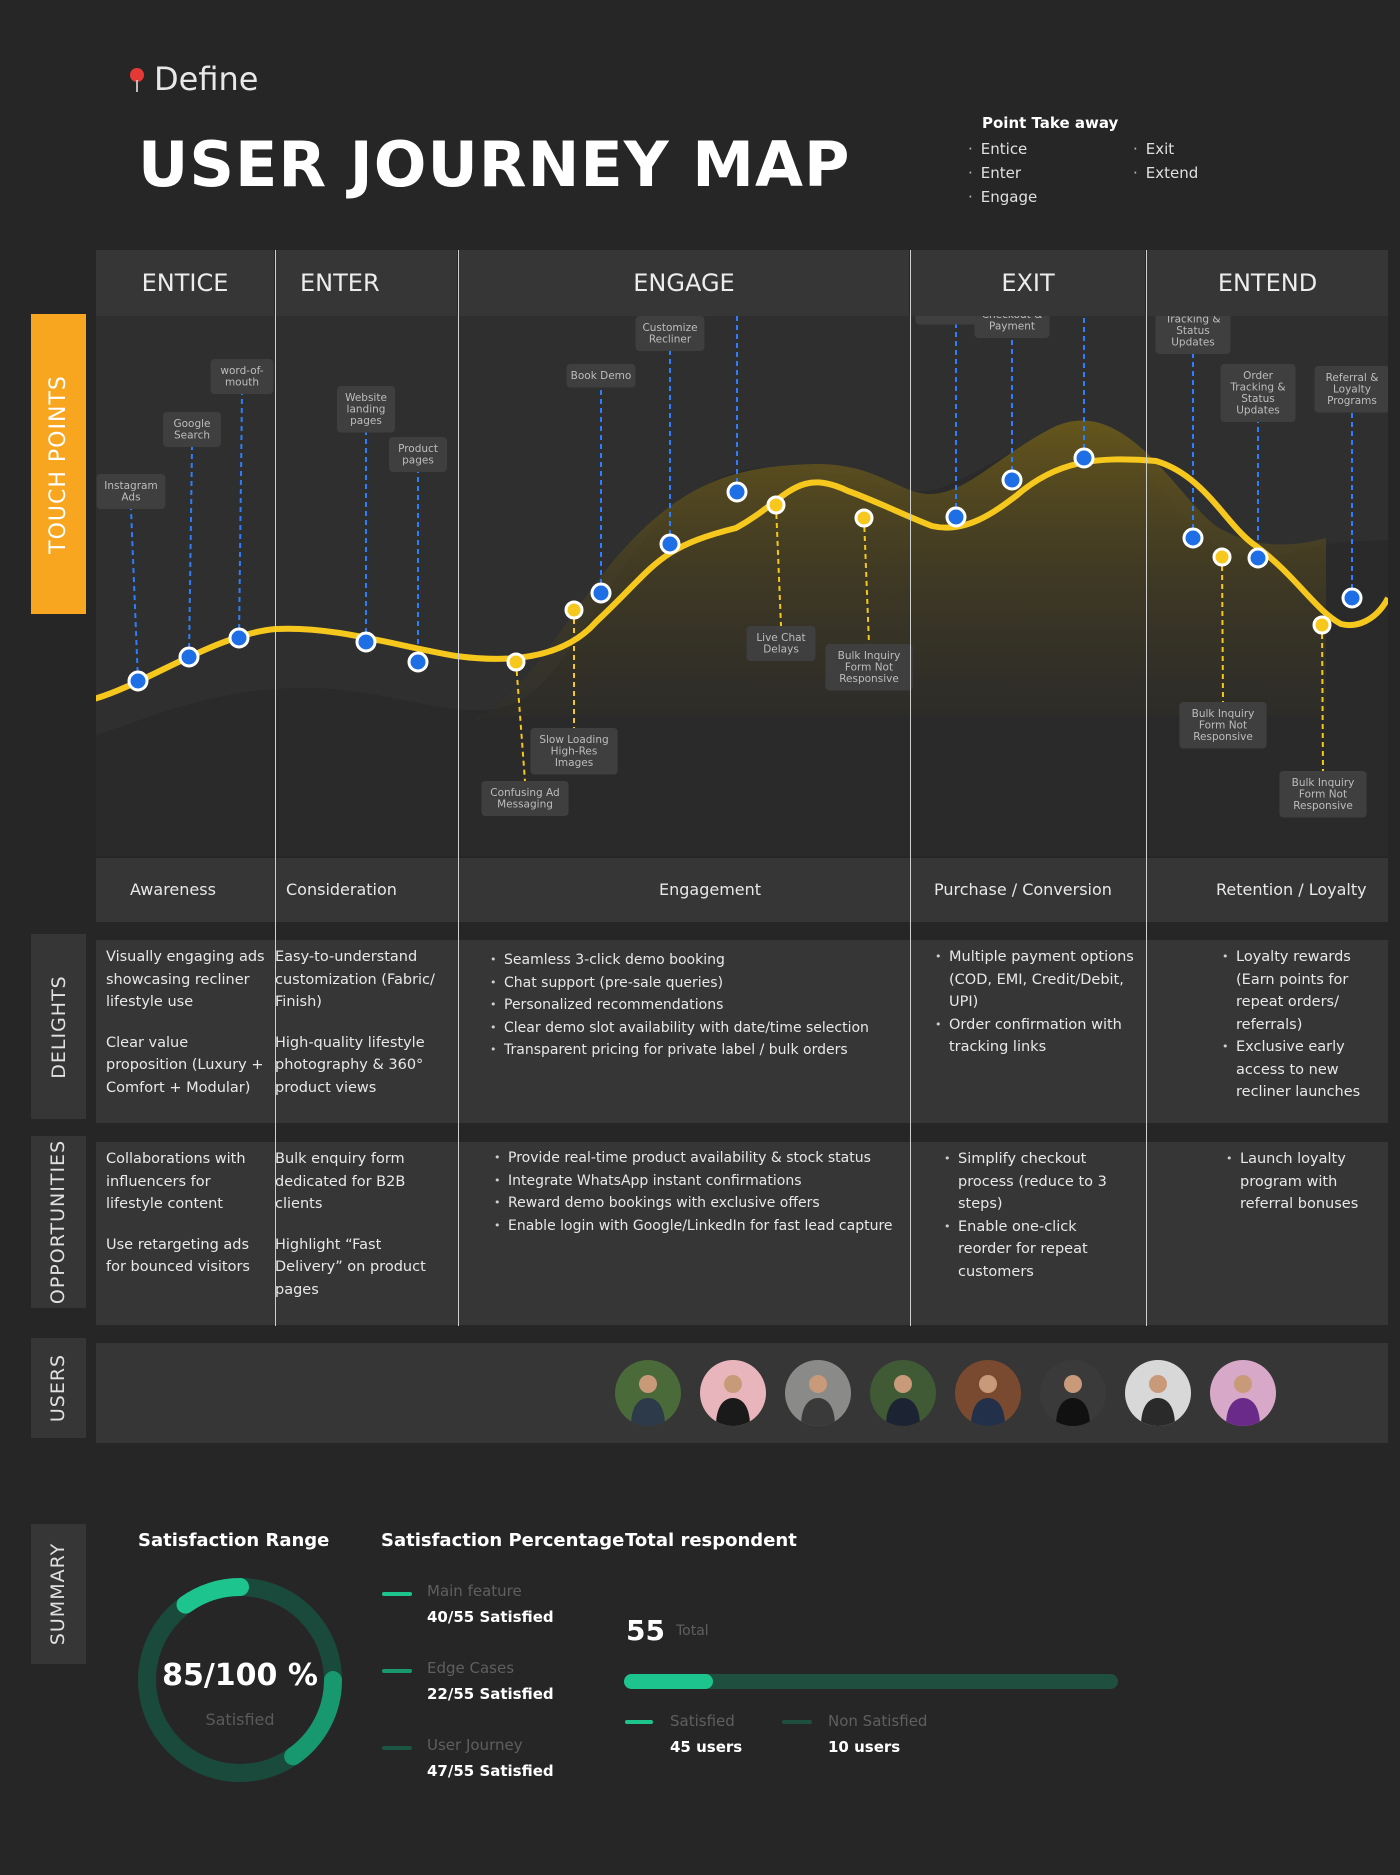 The height and width of the screenshot is (1875, 1400). What do you see at coordinates (1153, 149) in the screenshot?
I see `takeaway-item: Exit` at bounding box center [1153, 149].